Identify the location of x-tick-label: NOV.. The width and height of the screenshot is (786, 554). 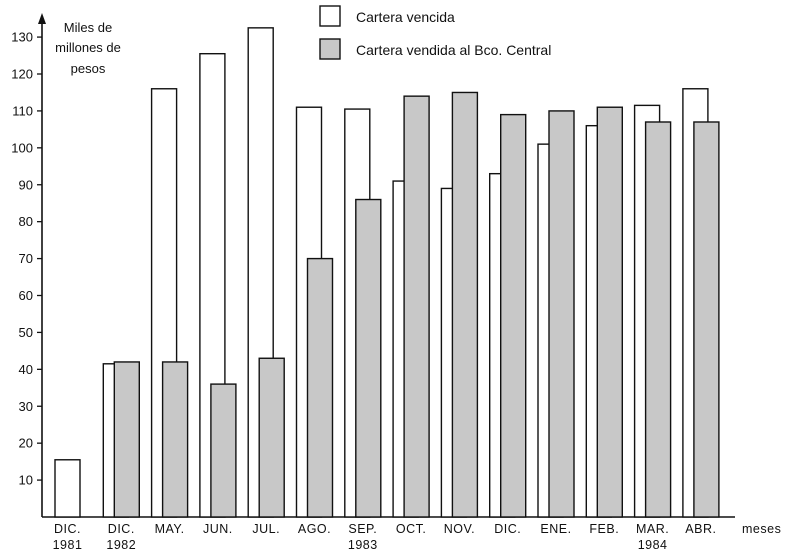
(459, 529).